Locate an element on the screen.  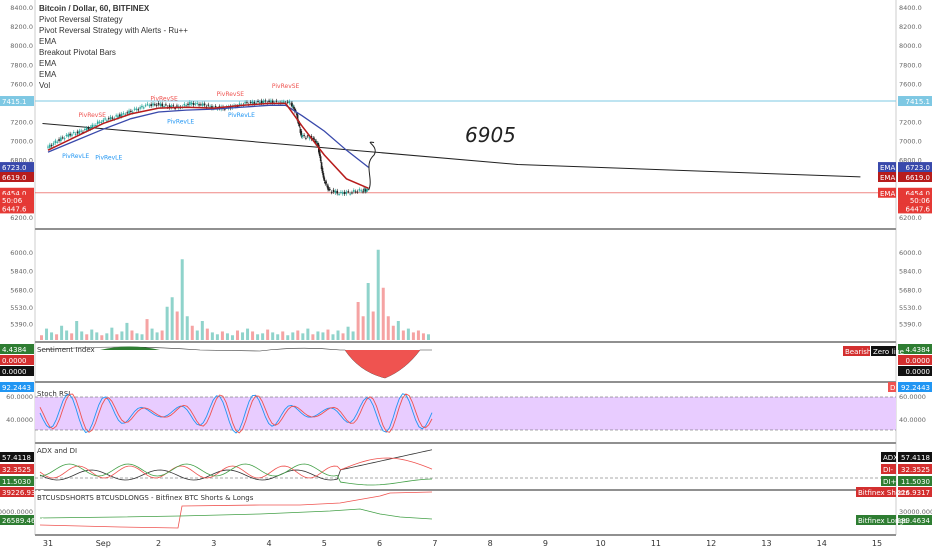
stoch-badge-left-bg is located at coordinates (17, 387).